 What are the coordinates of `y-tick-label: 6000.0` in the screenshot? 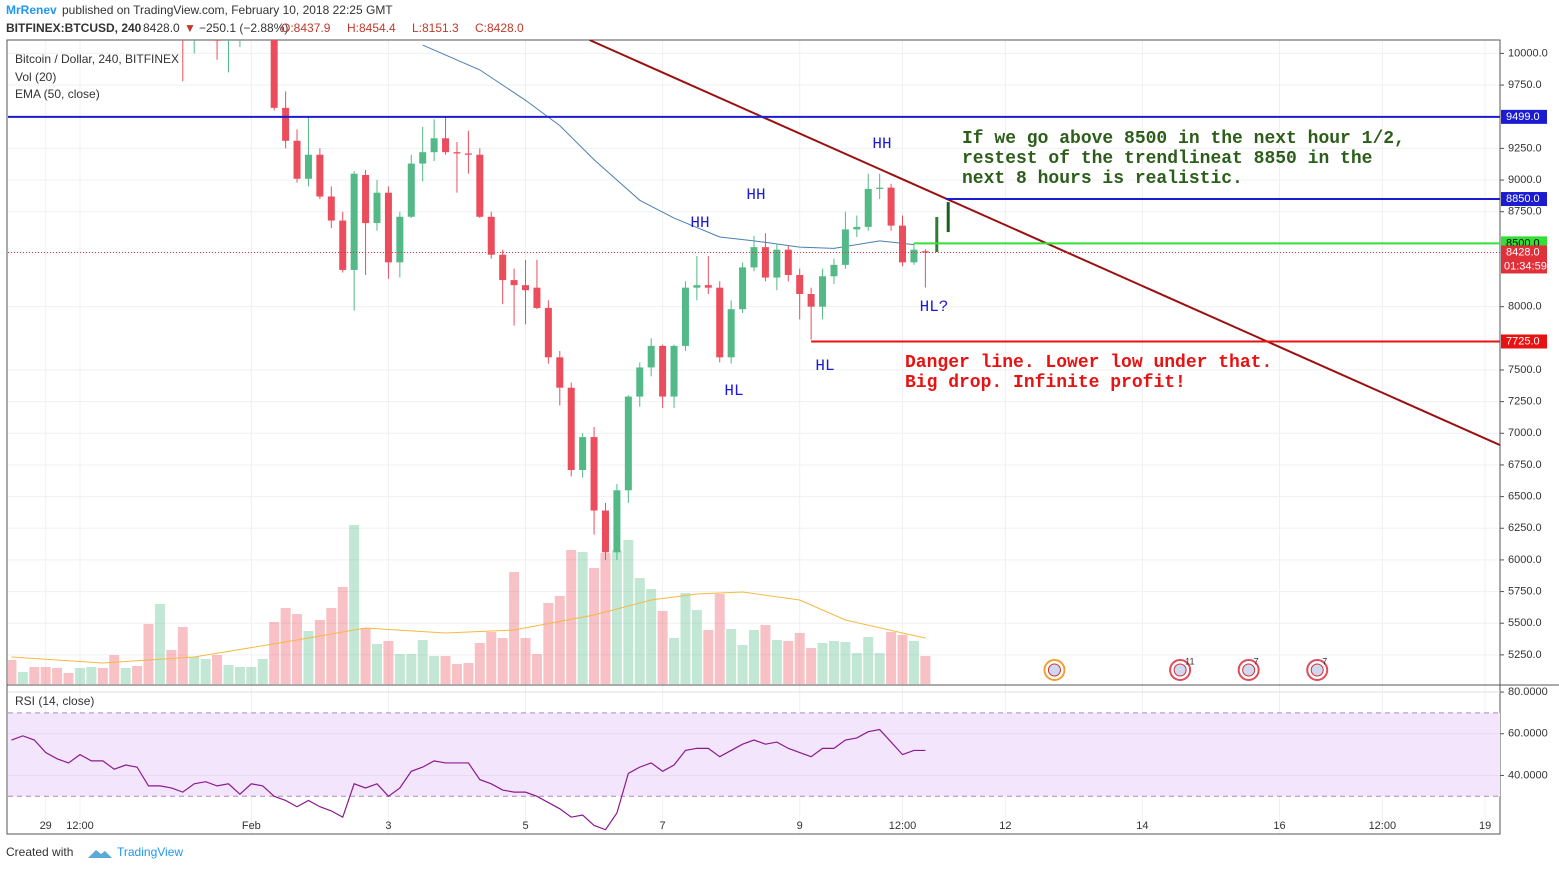 It's located at (1525, 560).